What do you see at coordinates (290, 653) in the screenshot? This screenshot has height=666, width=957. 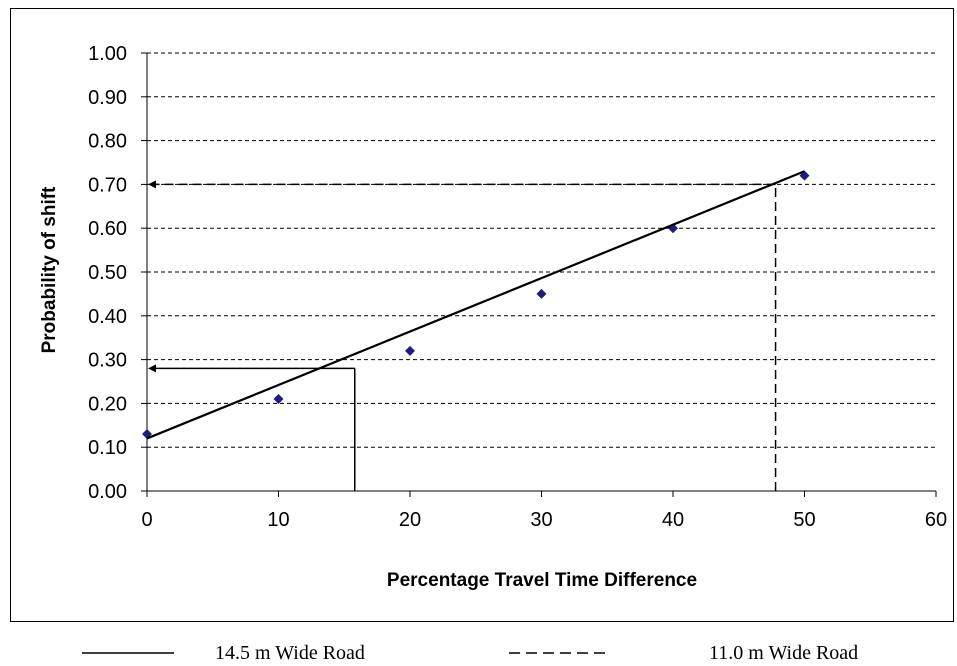 I see `legend-label-14-5m: 14.5 m Wide Road` at bounding box center [290, 653].